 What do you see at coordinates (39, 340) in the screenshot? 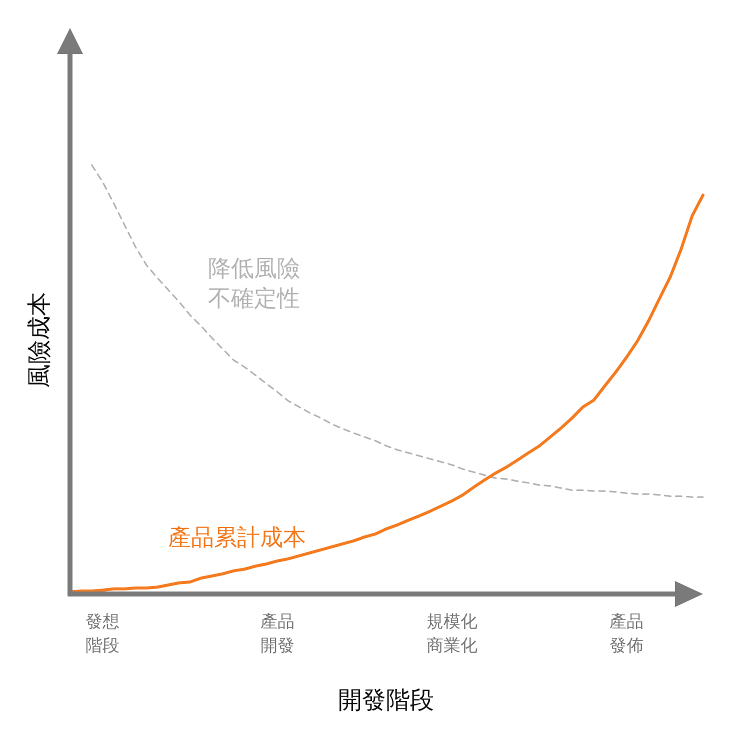
I see `y-axis-title: 風險成本` at bounding box center [39, 340].